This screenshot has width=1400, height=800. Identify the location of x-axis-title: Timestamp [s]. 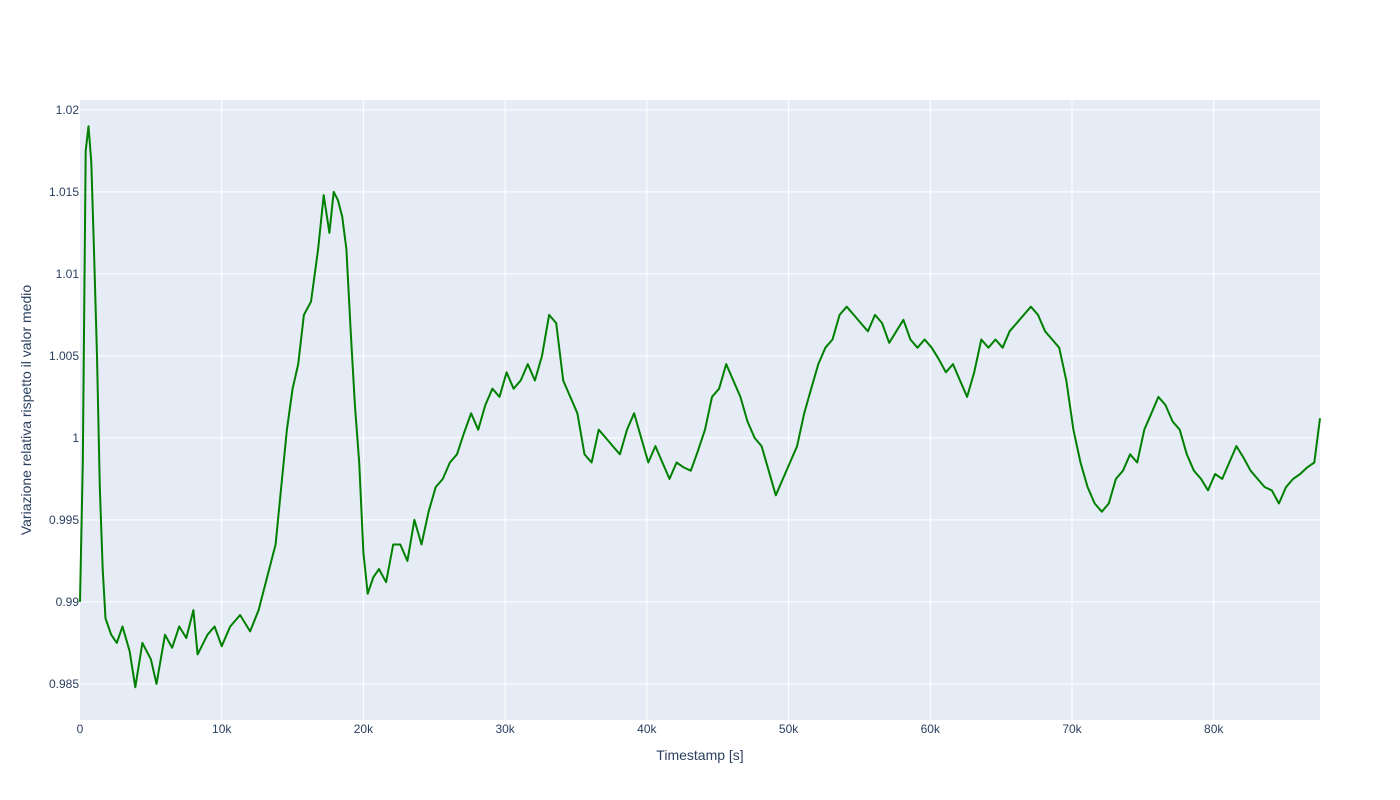
(699, 755).